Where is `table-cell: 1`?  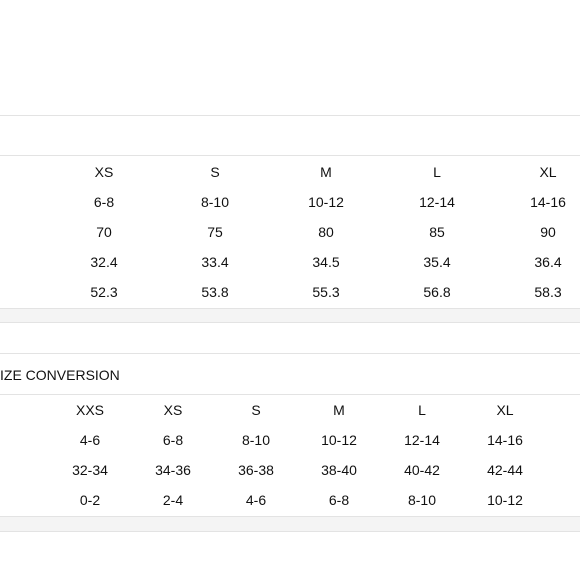 table-cell: 1 is located at coordinates (563, 500).